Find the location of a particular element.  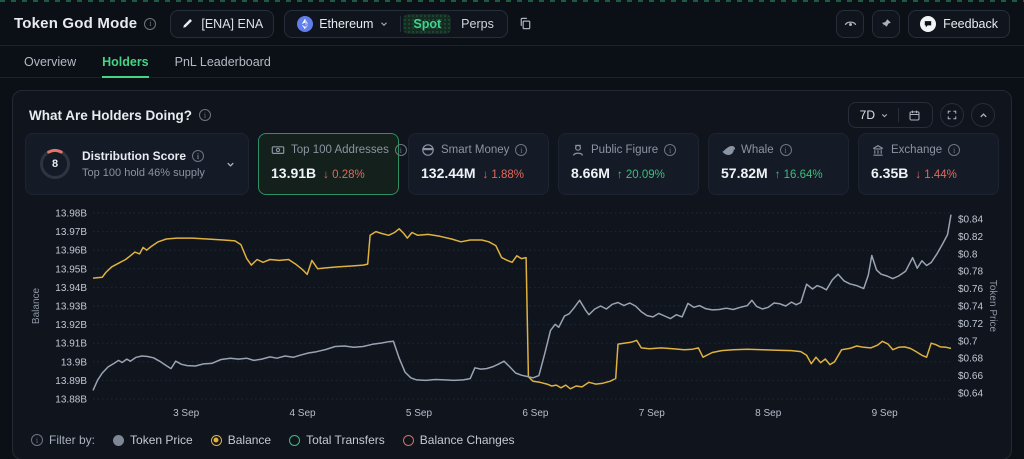

stat-change: ↑ 20.09% is located at coordinates (640, 175).